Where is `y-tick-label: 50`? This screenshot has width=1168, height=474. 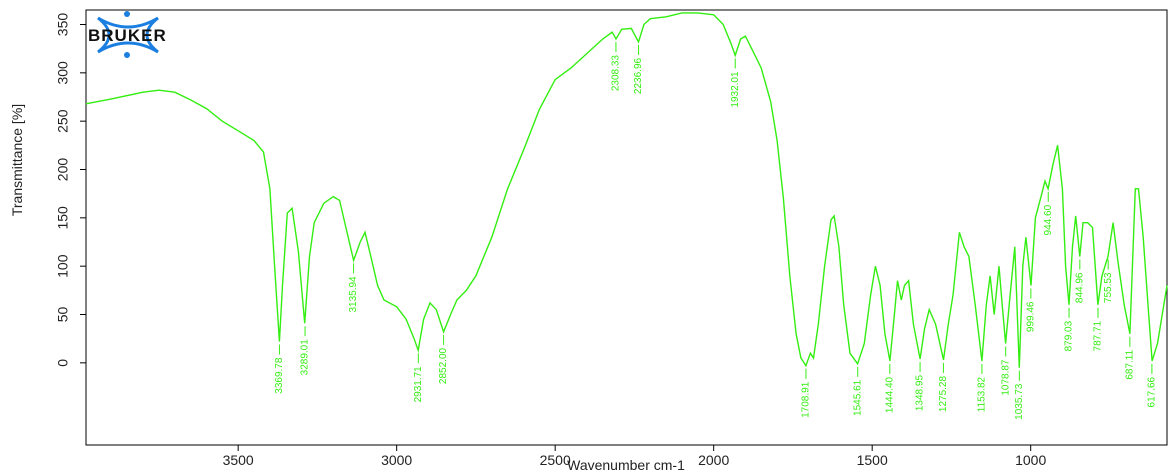 y-tick-label: 50 is located at coordinates (63, 315).